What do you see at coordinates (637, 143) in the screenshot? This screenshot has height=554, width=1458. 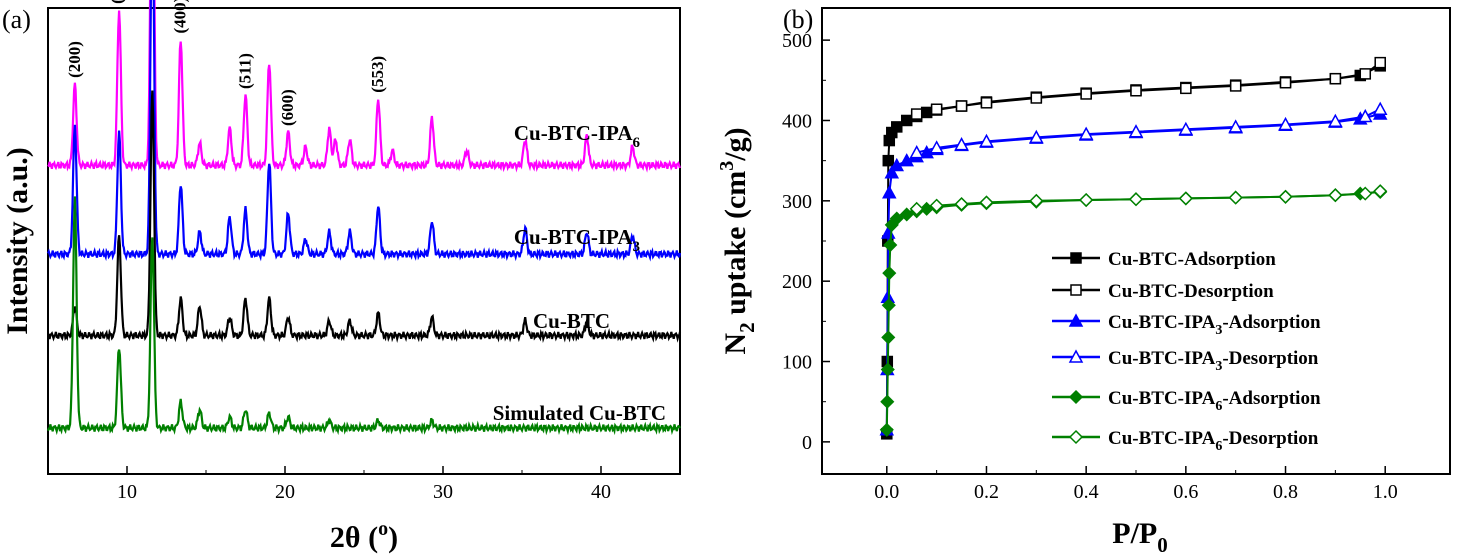 I see `xrd-series-label-sub: 6` at bounding box center [637, 143].